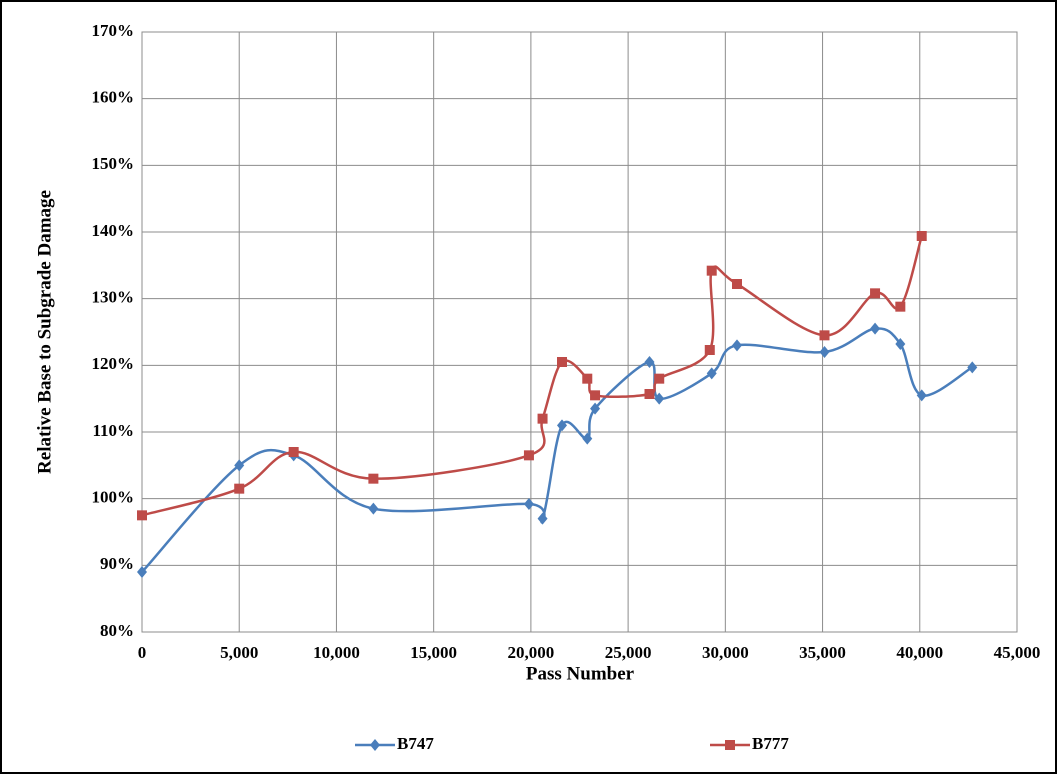 The width and height of the screenshot is (1057, 774). I want to click on x-tick-label: 35,000, so click(822, 652).